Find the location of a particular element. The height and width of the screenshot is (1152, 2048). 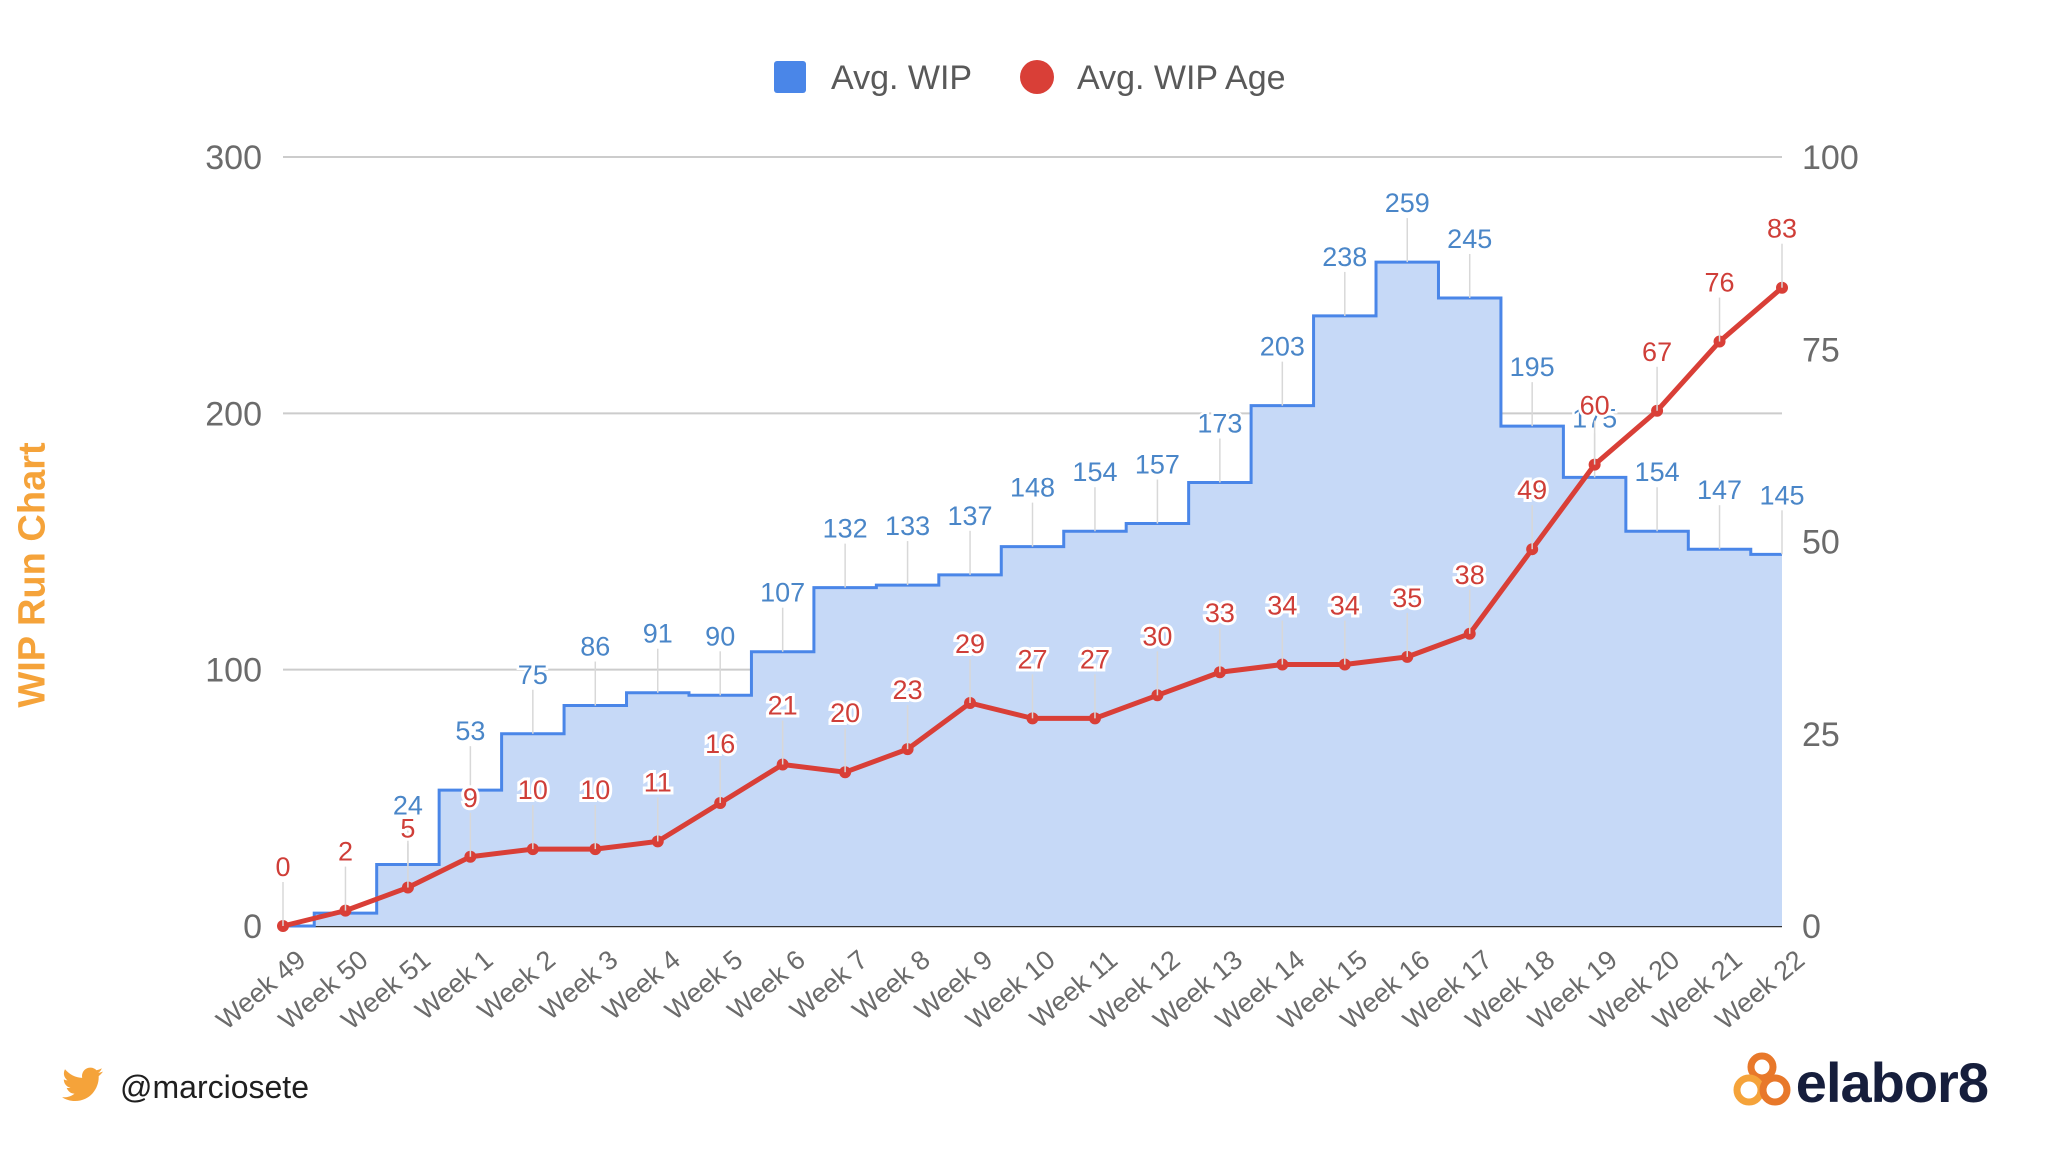

avg-wip-age-data-label: 2 is located at coordinates (345, 852).